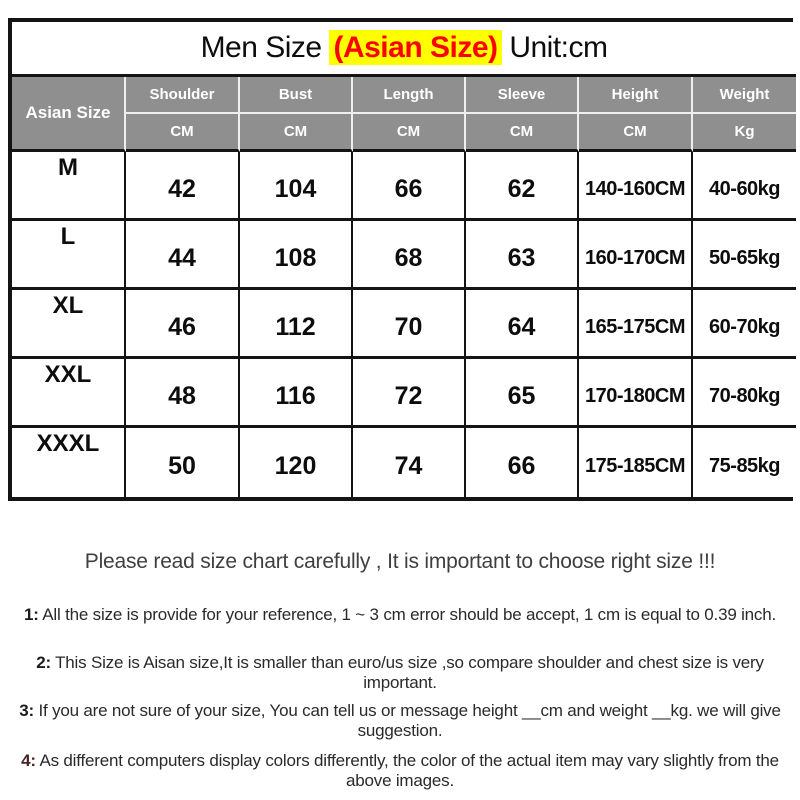  I want to click on value-cell: 62, so click(522, 186).